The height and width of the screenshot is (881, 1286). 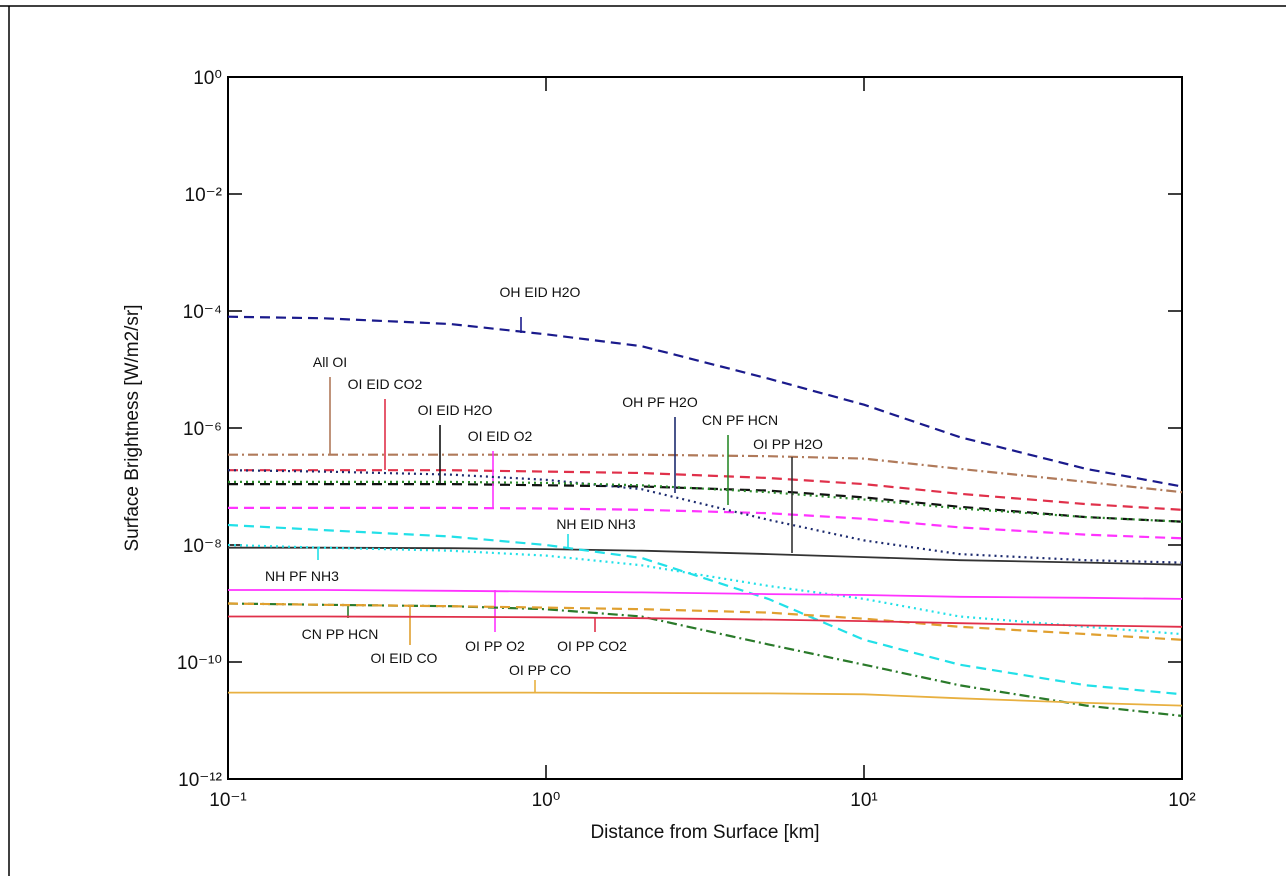 I want to click on x-tick-label: 10⁻¹, so click(x=228, y=800).